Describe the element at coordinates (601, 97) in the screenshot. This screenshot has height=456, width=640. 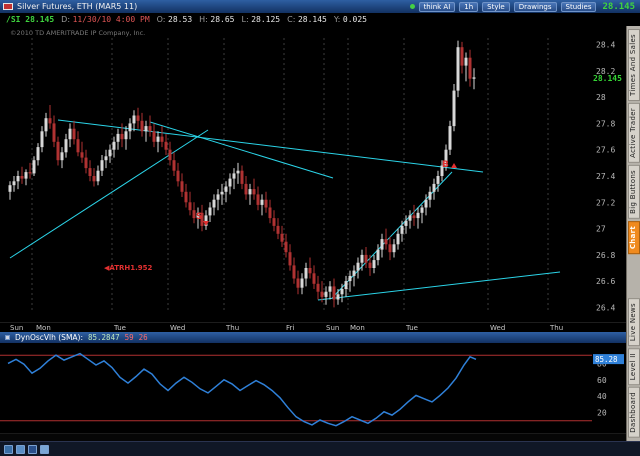
I see `svg-text: 28` at that location.